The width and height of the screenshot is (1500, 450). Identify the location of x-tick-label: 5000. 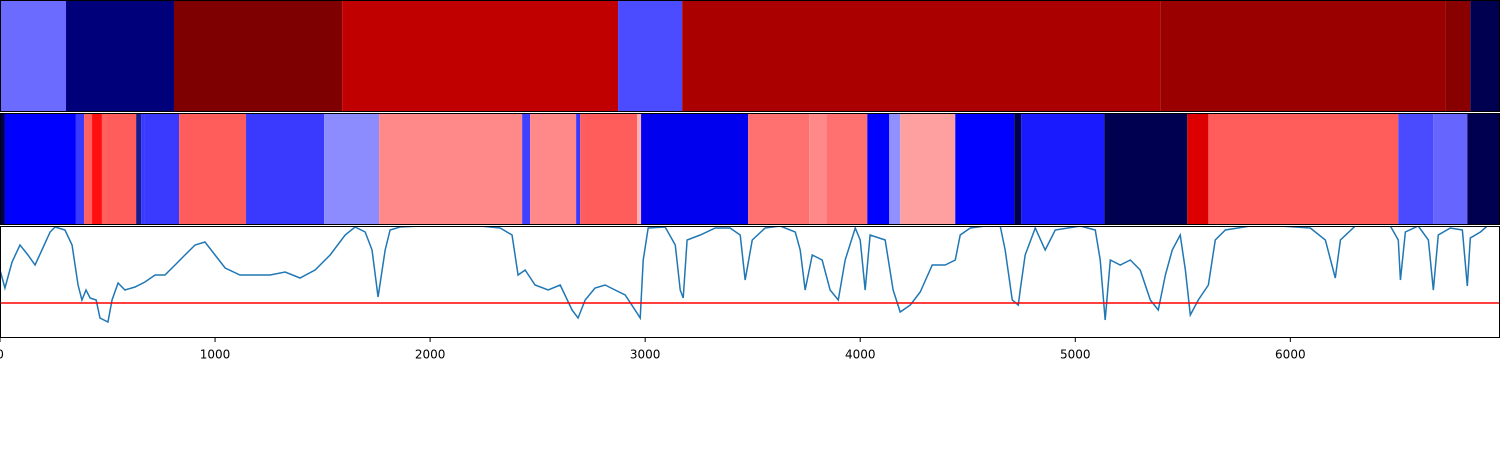
(1075, 355).